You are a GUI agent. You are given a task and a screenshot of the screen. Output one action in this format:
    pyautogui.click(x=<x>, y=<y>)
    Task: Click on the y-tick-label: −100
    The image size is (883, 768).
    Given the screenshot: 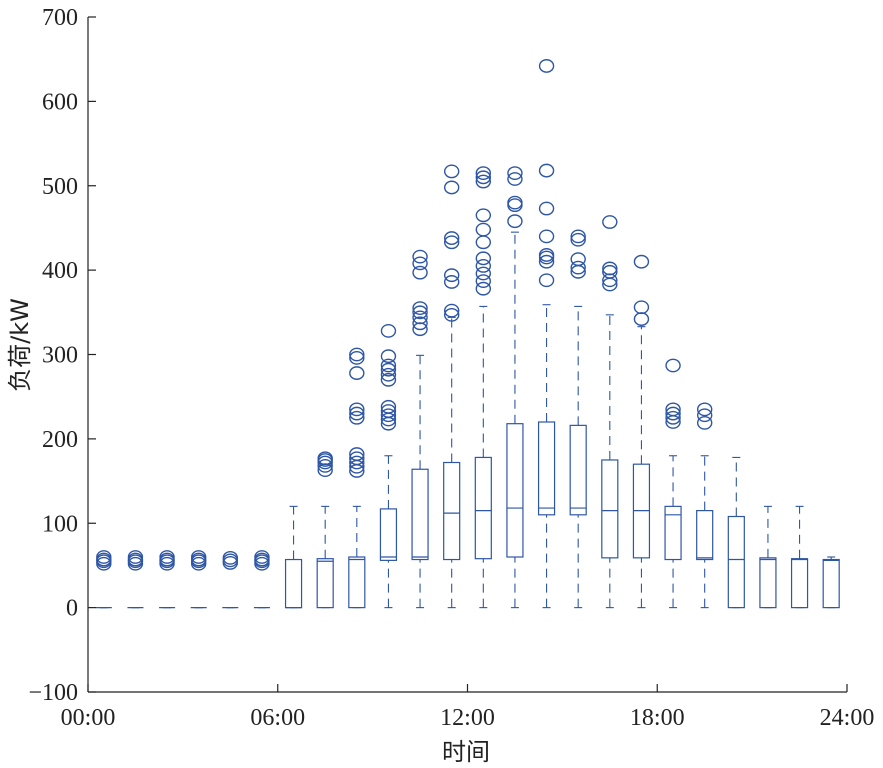 What is the action you would take?
    pyautogui.click(x=53, y=693)
    